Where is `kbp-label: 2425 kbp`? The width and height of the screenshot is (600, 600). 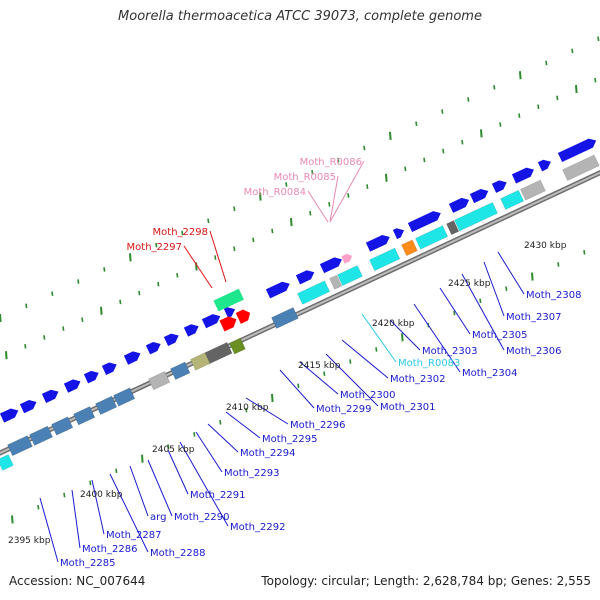
kbp-label: 2425 kbp is located at coordinates (469, 284).